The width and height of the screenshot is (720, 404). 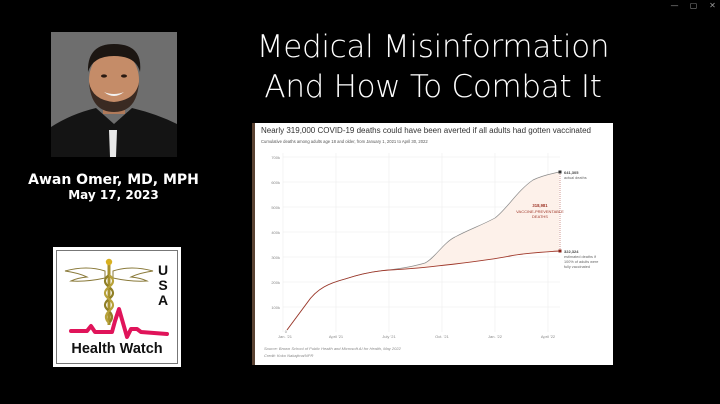 I want to click on presenter-photo, so click(x=114, y=94).